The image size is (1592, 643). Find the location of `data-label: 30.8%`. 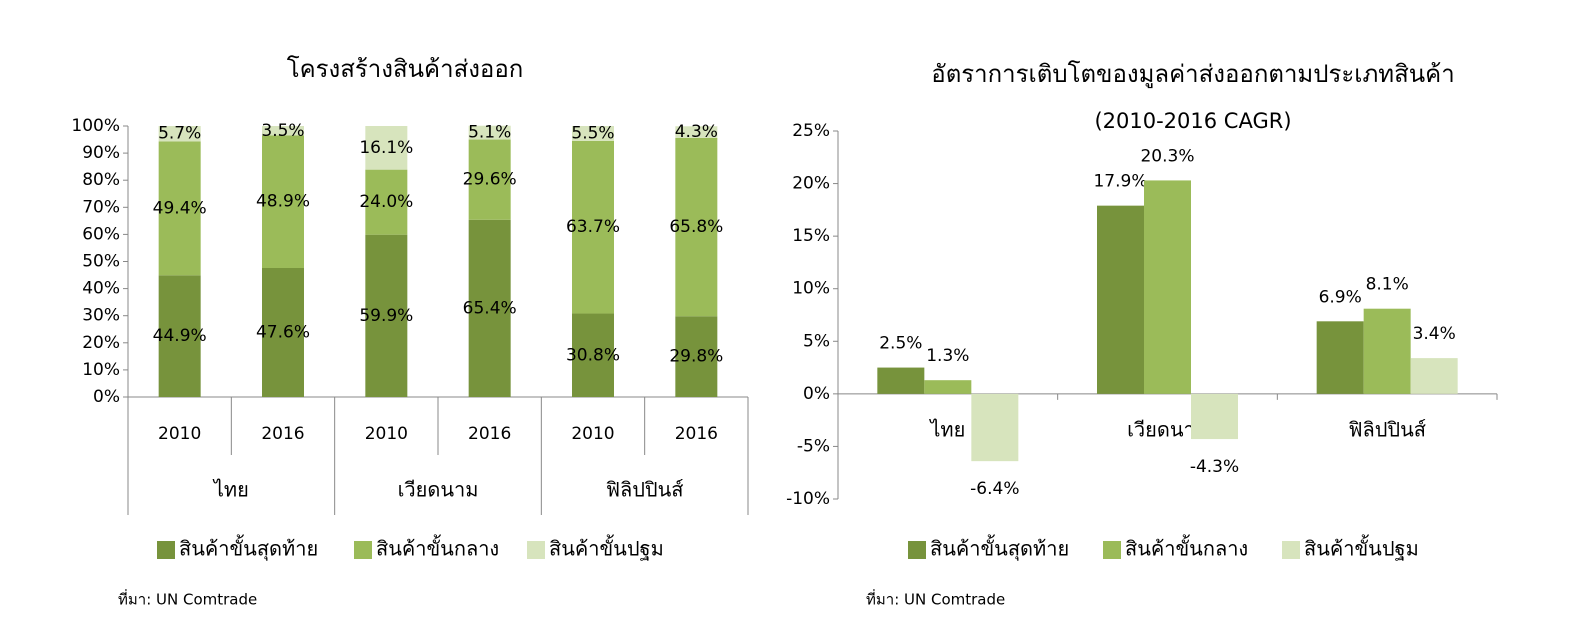

data-label: 30.8% is located at coordinates (593, 355).